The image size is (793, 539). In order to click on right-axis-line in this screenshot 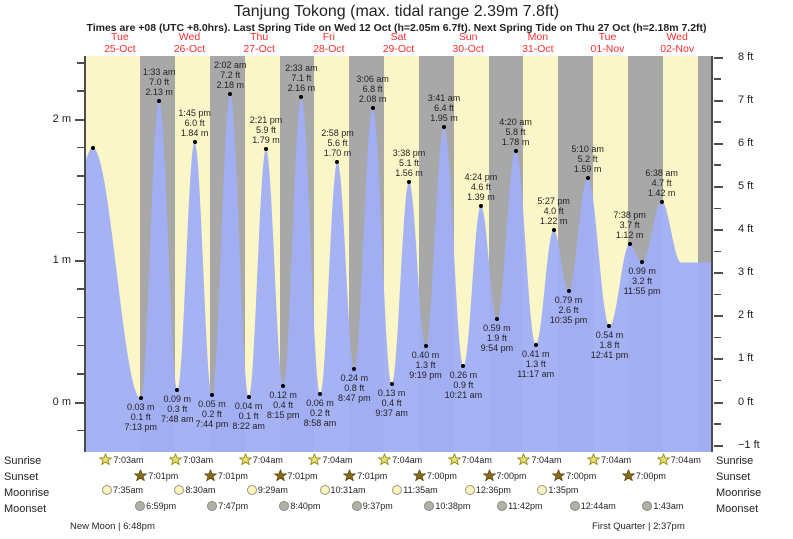, I will do `click(712, 254)`.